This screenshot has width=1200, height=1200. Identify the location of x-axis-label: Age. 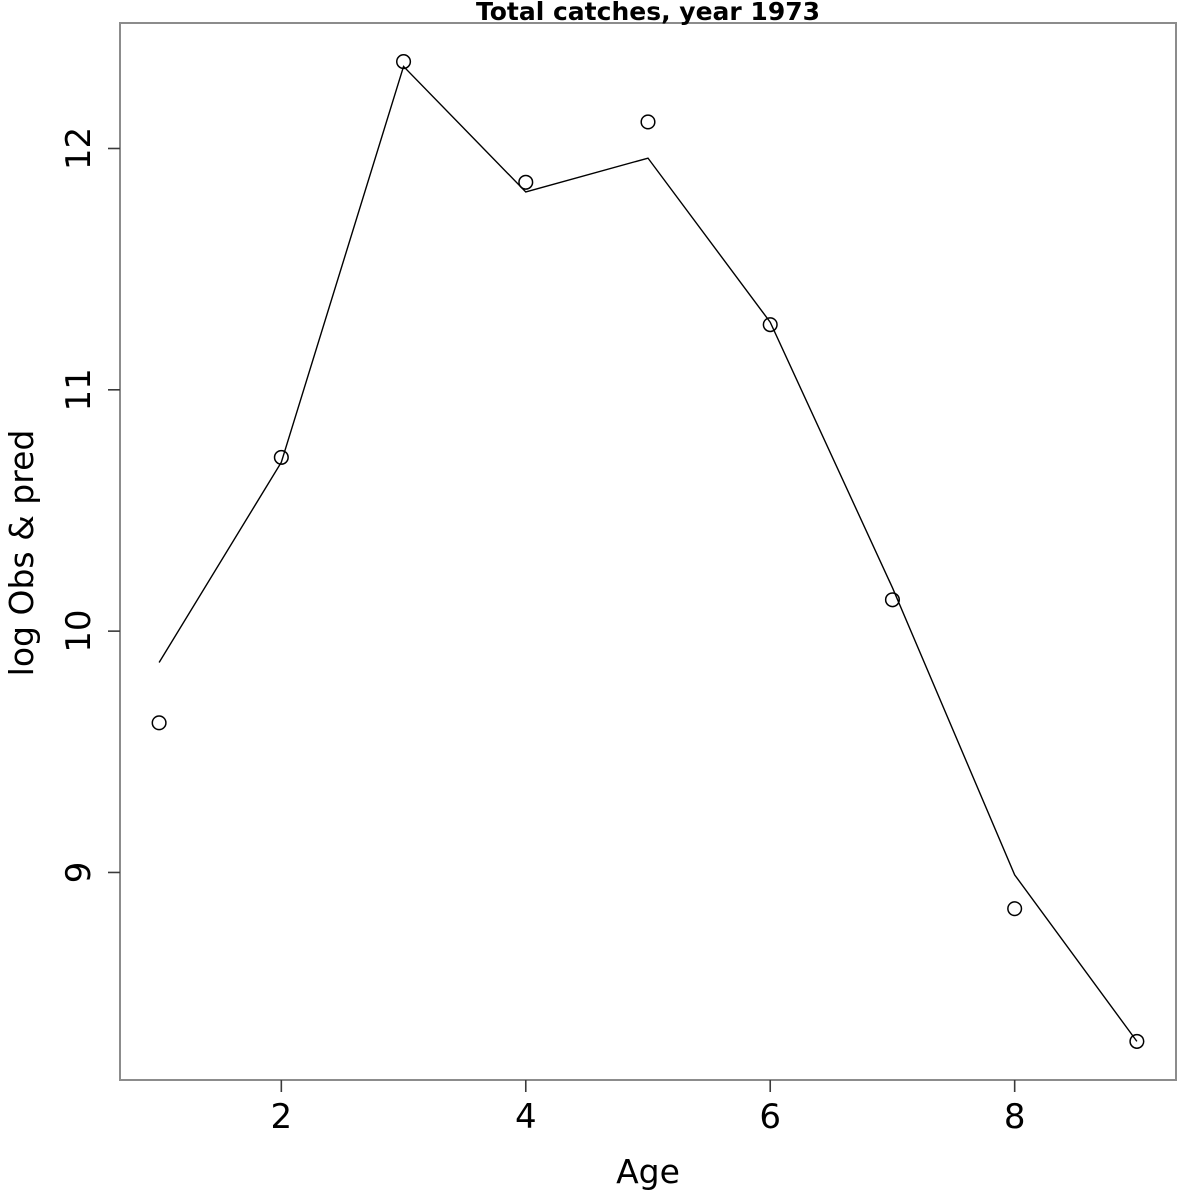
(648, 1171).